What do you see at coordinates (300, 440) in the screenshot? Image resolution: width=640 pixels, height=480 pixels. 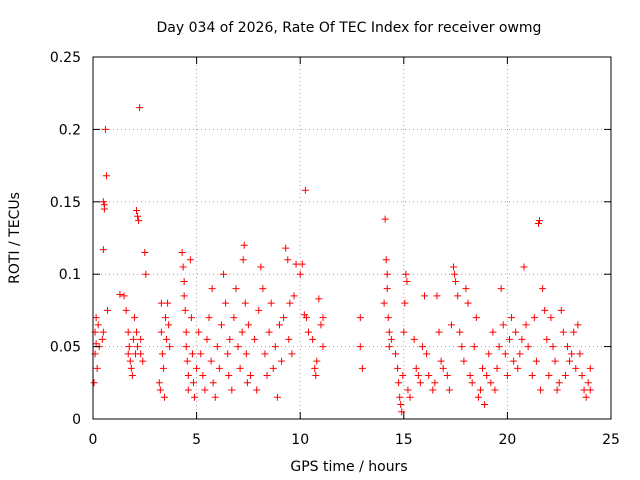 I see `x-tick-label: 10` at bounding box center [300, 440].